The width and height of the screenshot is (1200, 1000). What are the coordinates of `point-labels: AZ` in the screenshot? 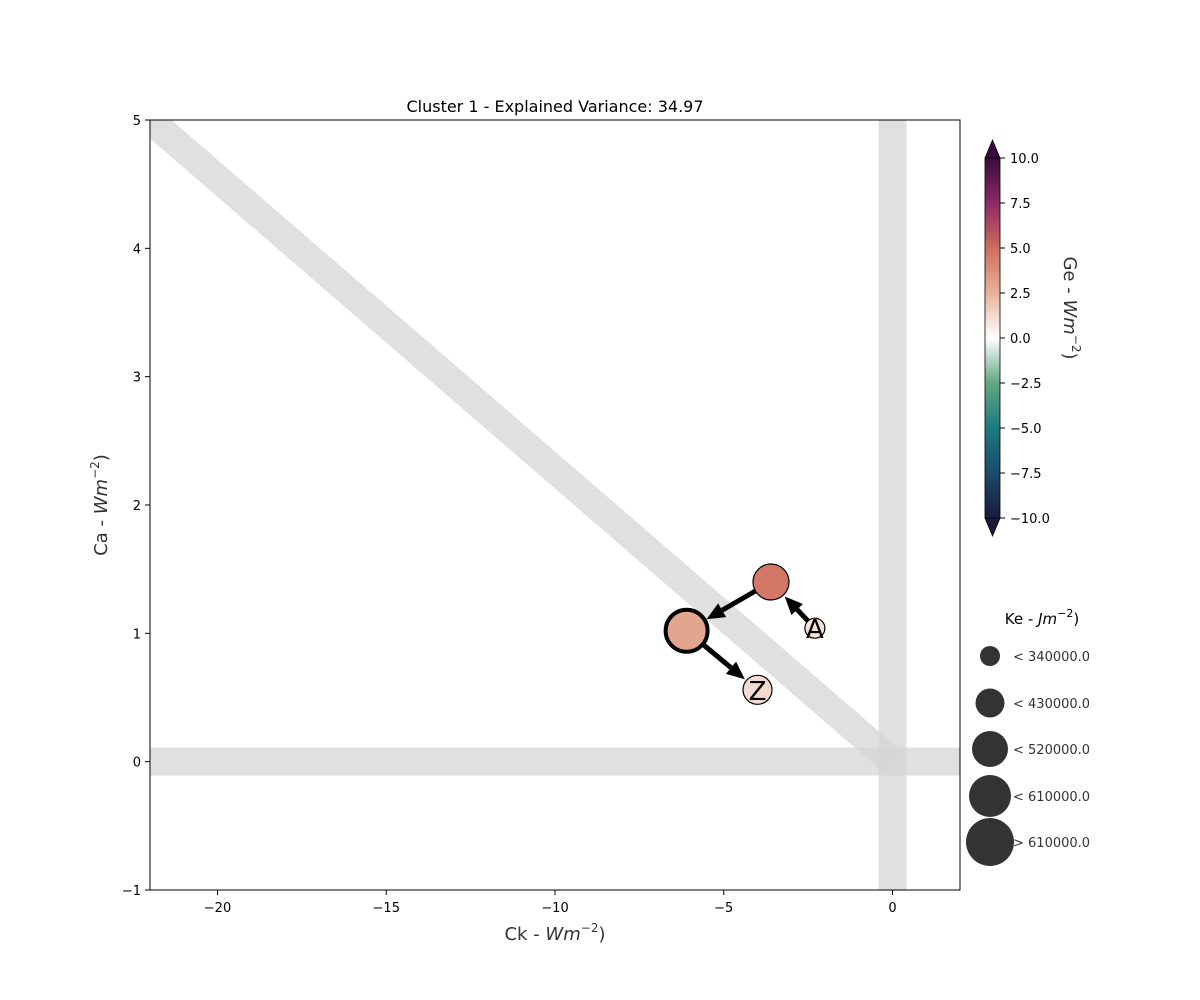 It's located at (786, 661).